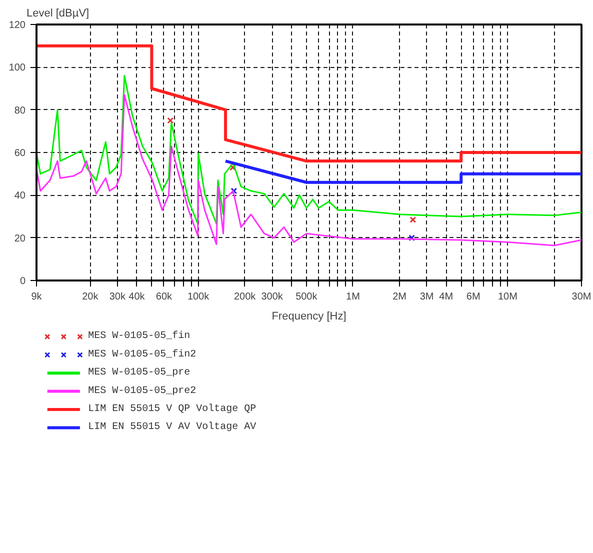 This screenshot has height=553, width=593. Describe the element at coordinates (309, 316) in the screenshot. I see `x-axis-title: Frequency [Hz]` at that location.